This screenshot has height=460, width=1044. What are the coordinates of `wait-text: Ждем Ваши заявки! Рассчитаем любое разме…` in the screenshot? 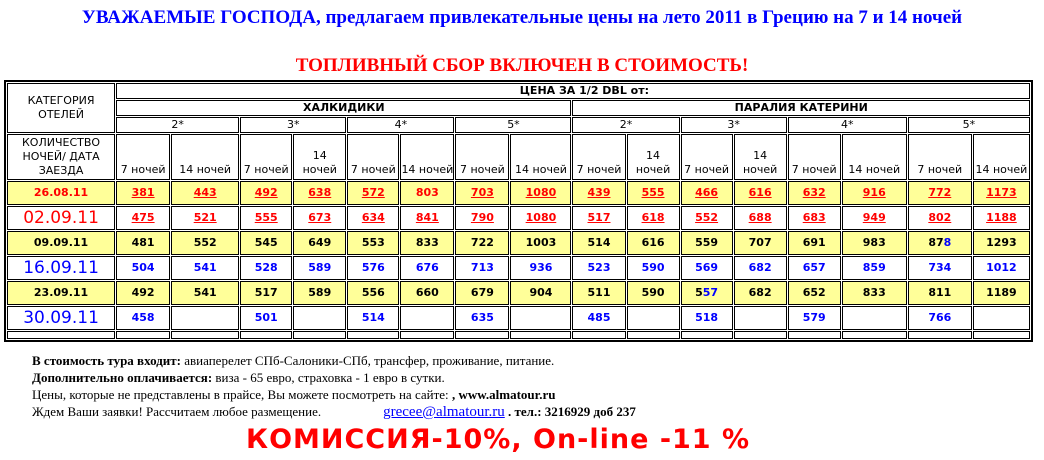 It's located at (177, 411).